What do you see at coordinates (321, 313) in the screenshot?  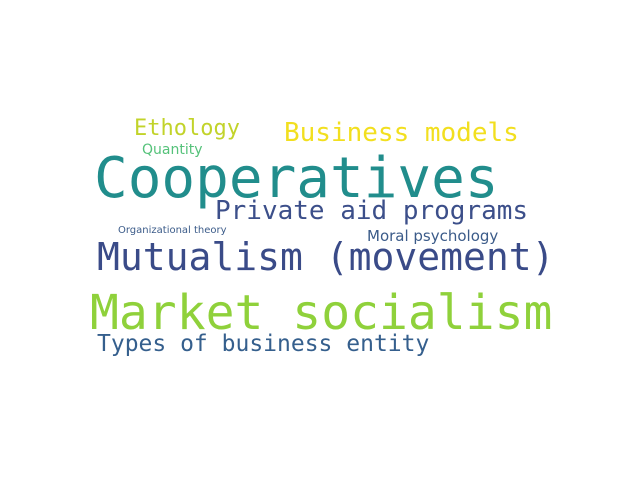 I see `word-market-socialism: Market socialism` at bounding box center [321, 313].